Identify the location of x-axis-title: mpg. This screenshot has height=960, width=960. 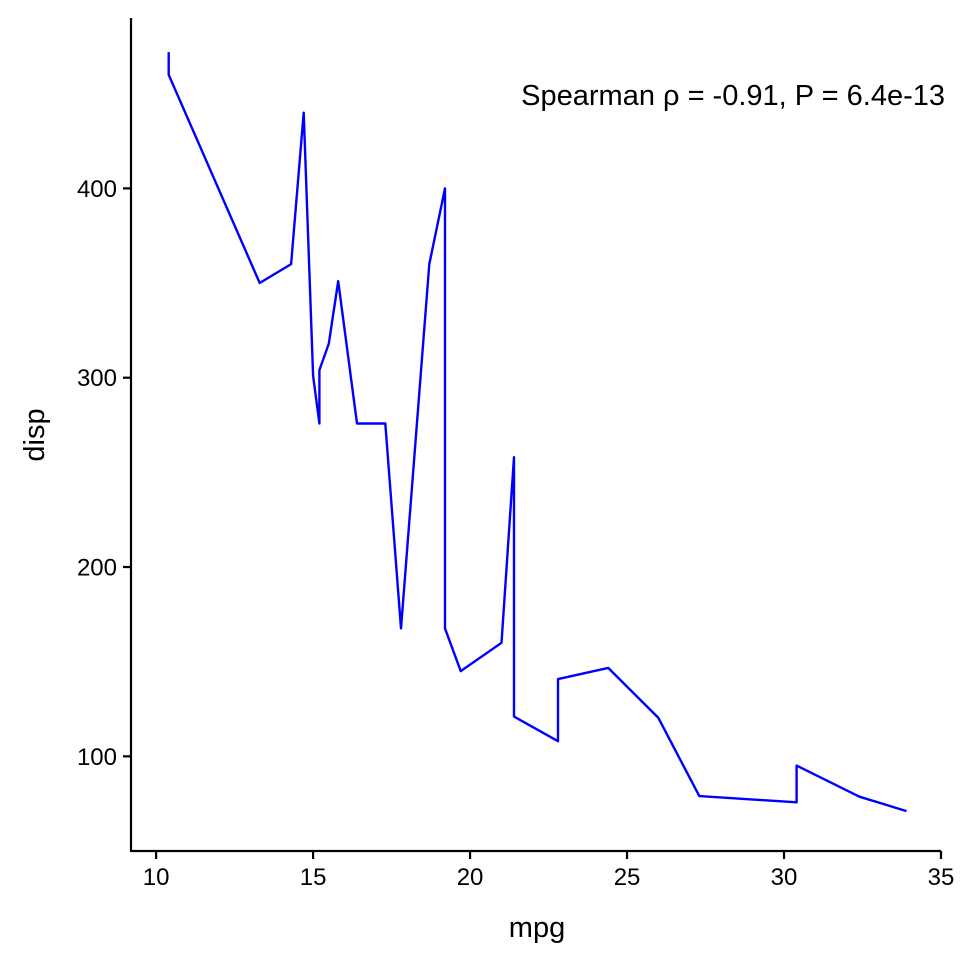
(537, 928).